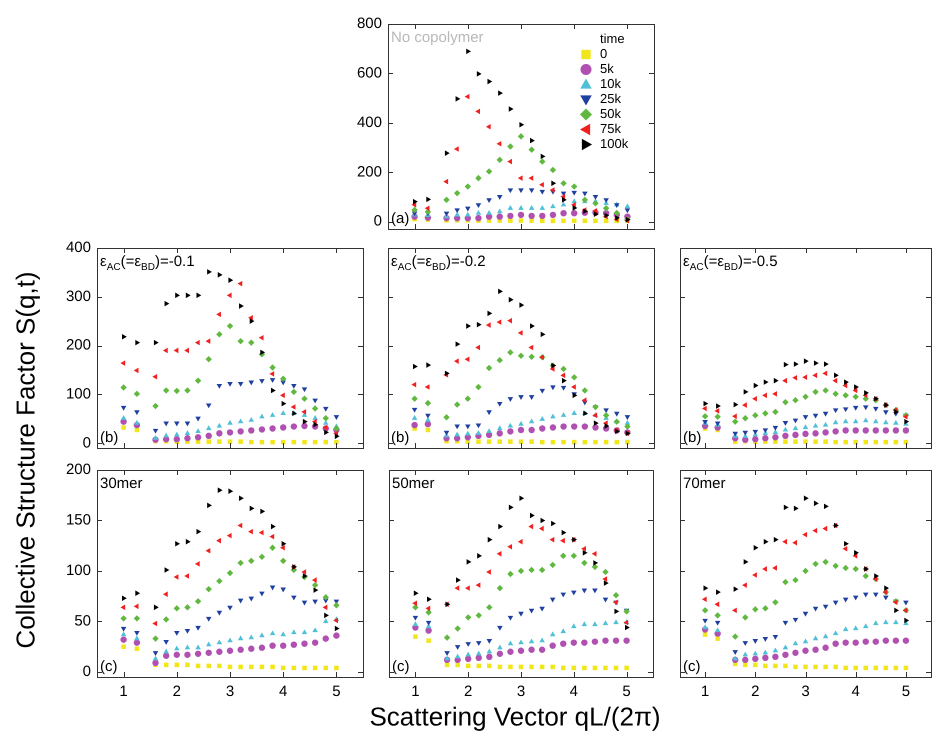 The width and height of the screenshot is (936, 736). I want to click on annotation: ε$_{AC}$(=ε$_{BD}$)=-0.1, so click(147, 263).